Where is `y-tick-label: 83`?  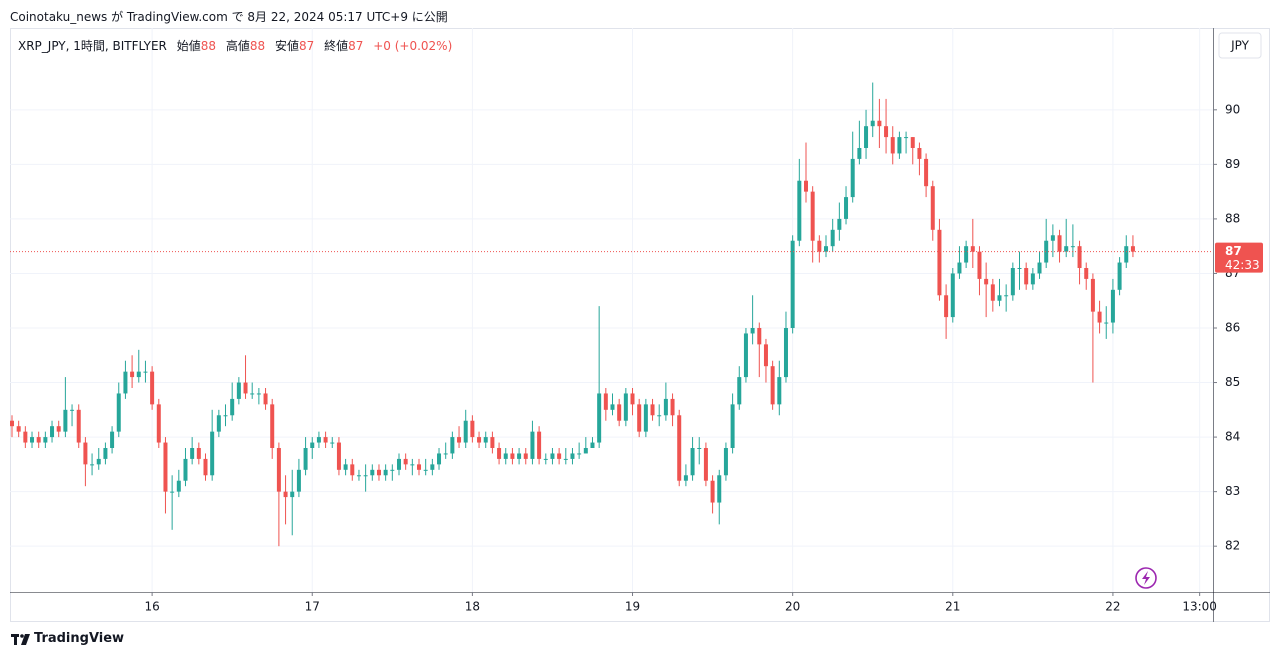 y-tick-label: 83 is located at coordinates (1232, 491).